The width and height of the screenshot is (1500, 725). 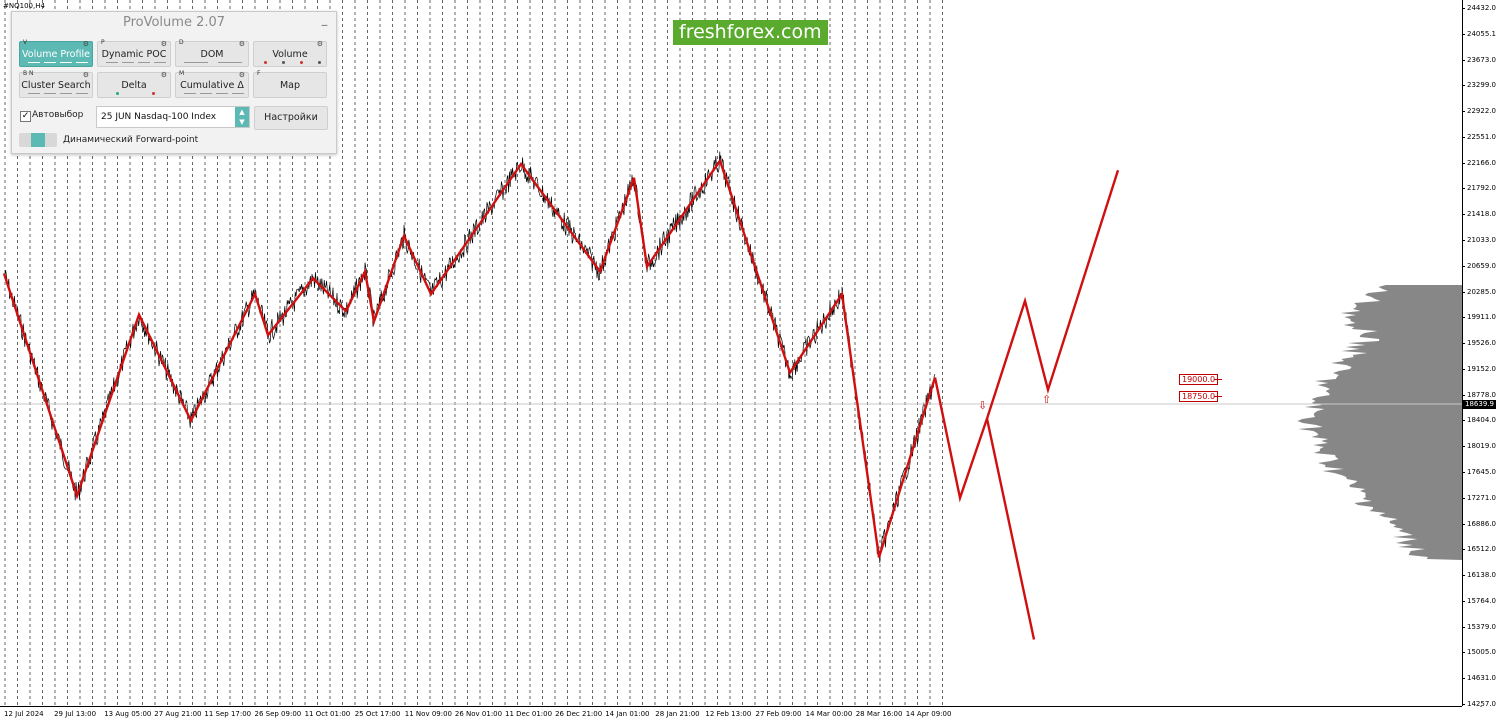 What do you see at coordinates (1479, 85) in the screenshot?
I see `price-tick: 23299.0` at bounding box center [1479, 85].